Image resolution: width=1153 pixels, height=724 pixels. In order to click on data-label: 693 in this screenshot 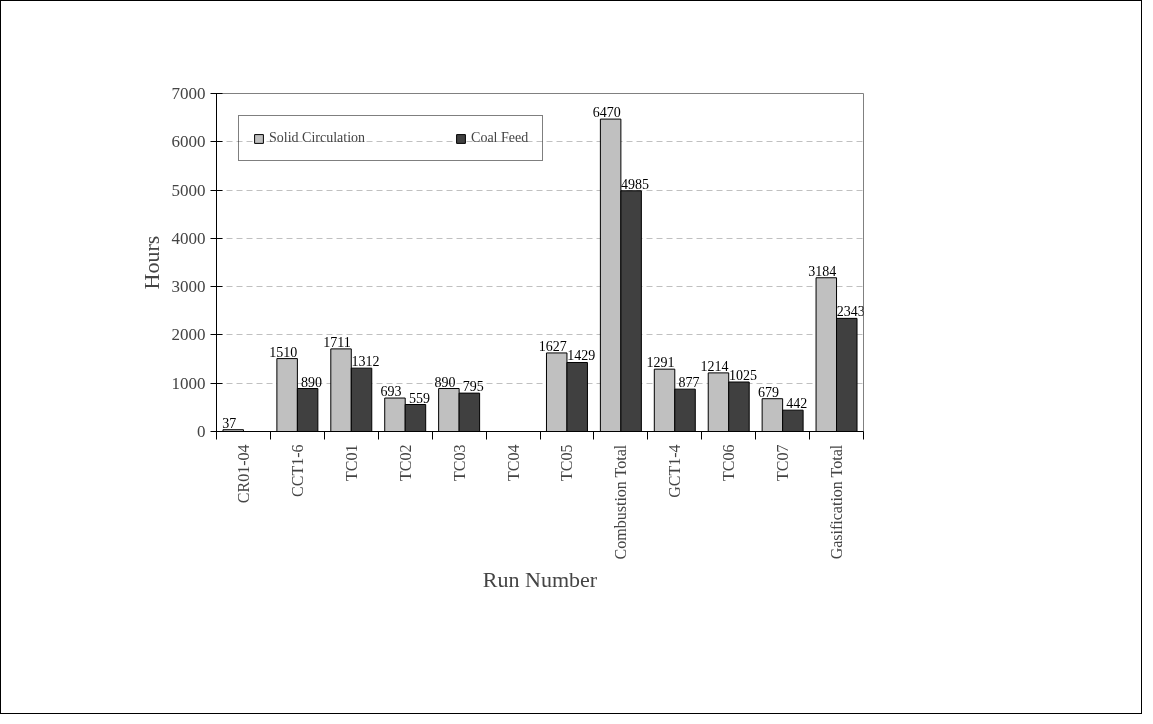, I will do `click(391, 392)`.